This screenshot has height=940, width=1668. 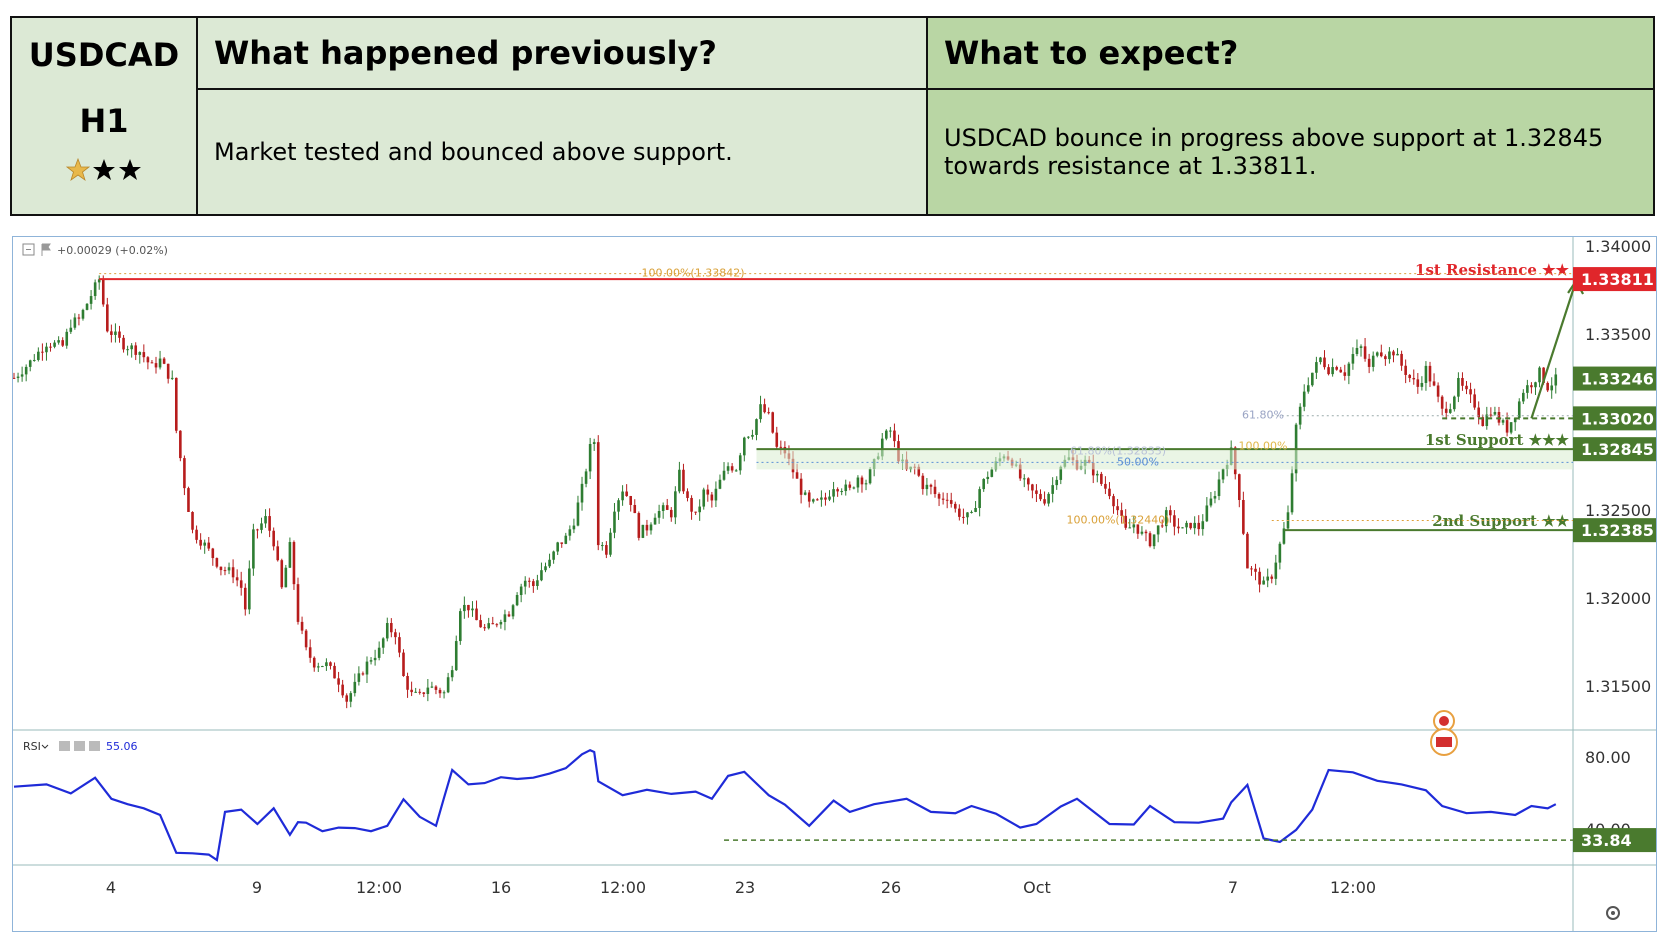 I want to click on support-zone, so click(x=1164, y=459).